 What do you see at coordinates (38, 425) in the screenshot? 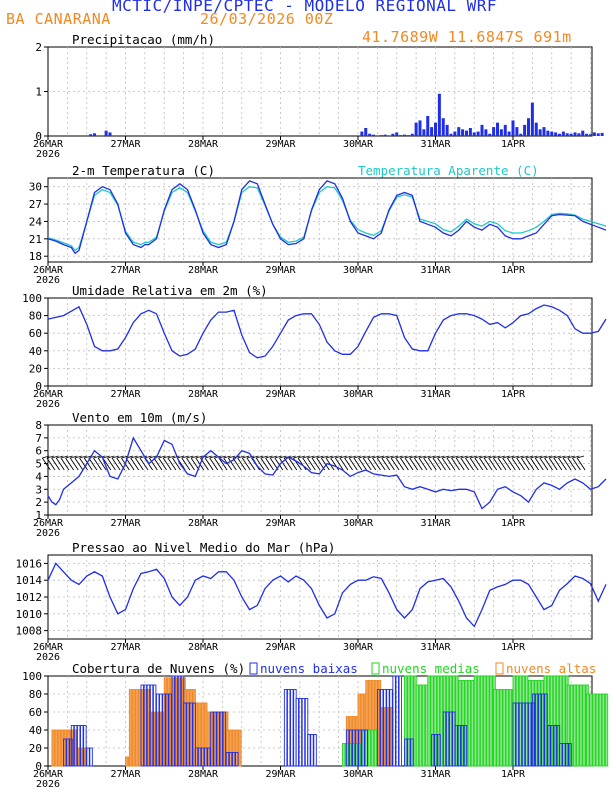
I see `y-tick-label: 8` at bounding box center [38, 425].